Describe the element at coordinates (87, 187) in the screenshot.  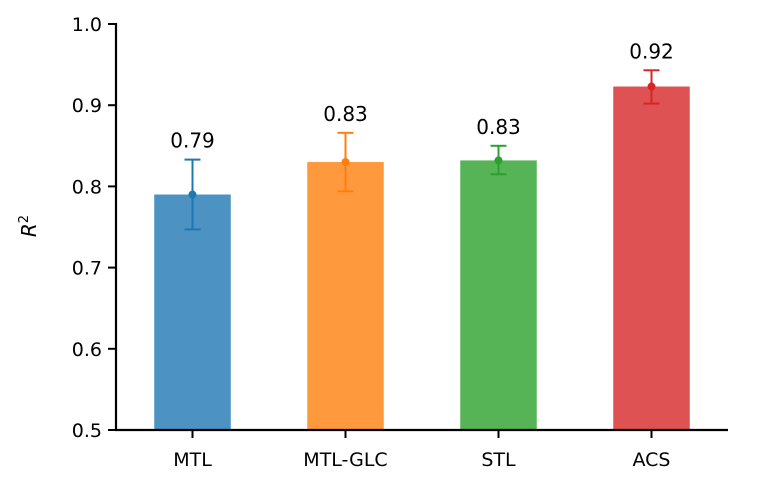
I see `y-tick-label: 0.8` at that location.